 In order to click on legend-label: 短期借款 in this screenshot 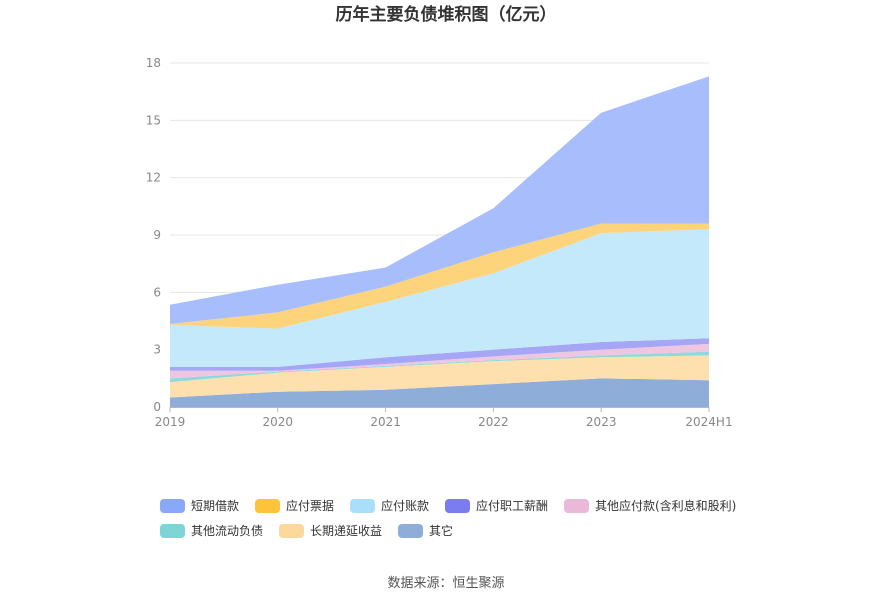, I will do `click(215, 506)`.